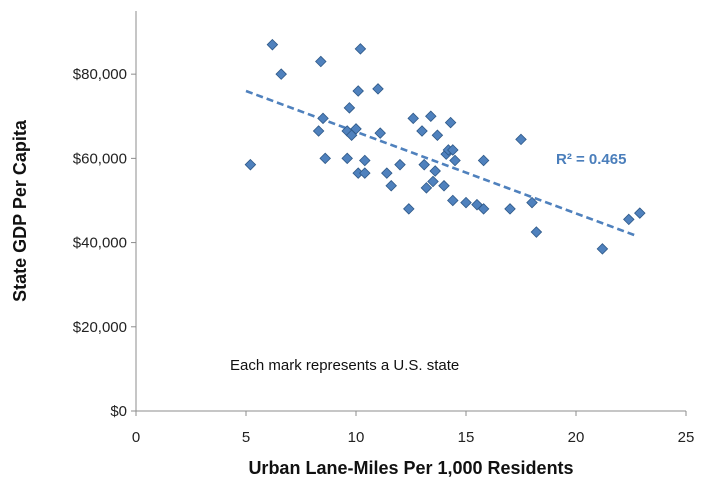  What do you see at coordinates (100, 158) in the screenshot?
I see `y-tick-label: $60,000` at bounding box center [100, 158].